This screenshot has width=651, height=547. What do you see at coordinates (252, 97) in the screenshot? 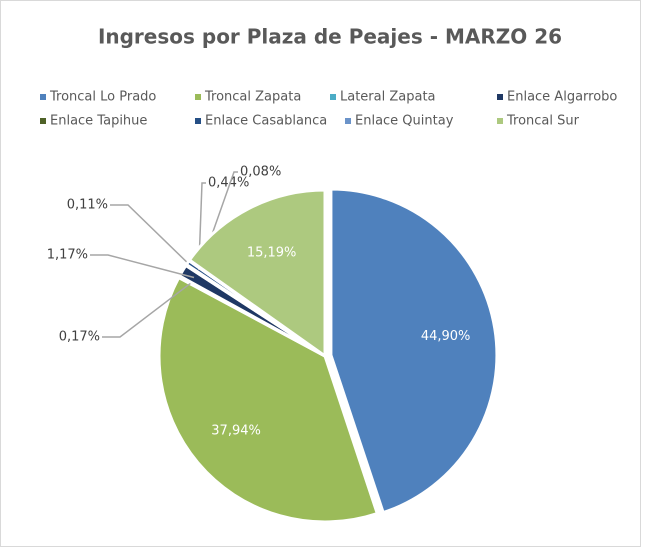
I see `legend-label: Troncal Zapata` at bounding box center [252, 97].